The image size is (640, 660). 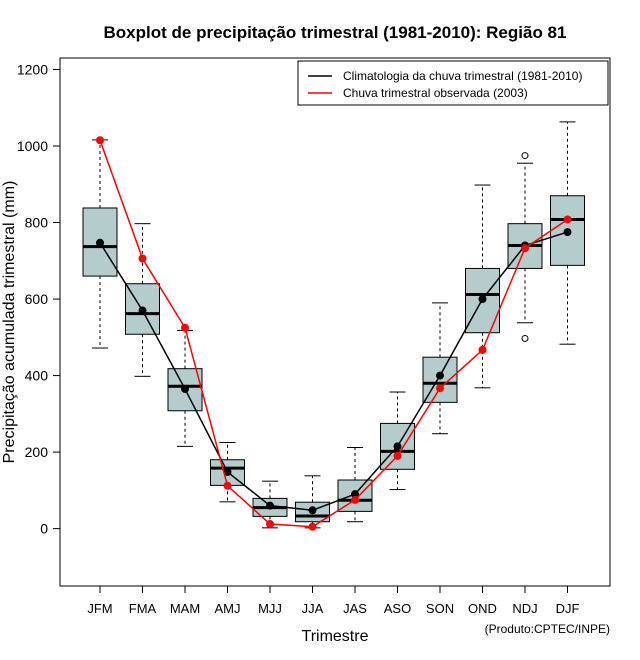 What do you see at coordinates (9, 322) in the screenshot?
I see `y-axis-label: Precipitação acumulada trimestral (mm)` at bounding box center [9, 322].